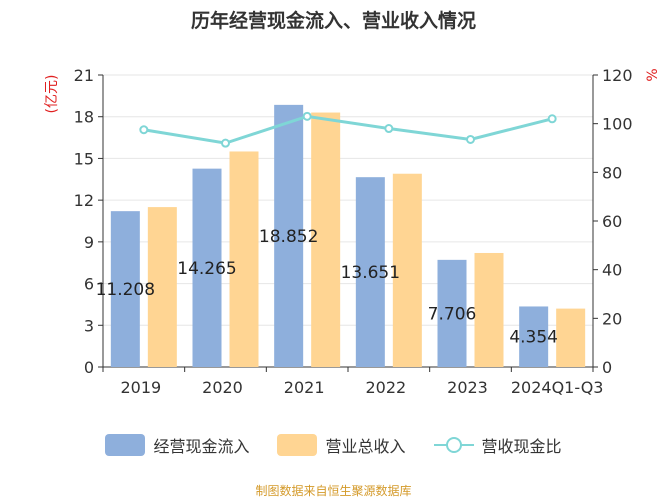 This screenshot has height=500, width=667. Describe the element at coordinates (84, 75) in the screenshot. I see `y-left-tick-label: 21` at that location.